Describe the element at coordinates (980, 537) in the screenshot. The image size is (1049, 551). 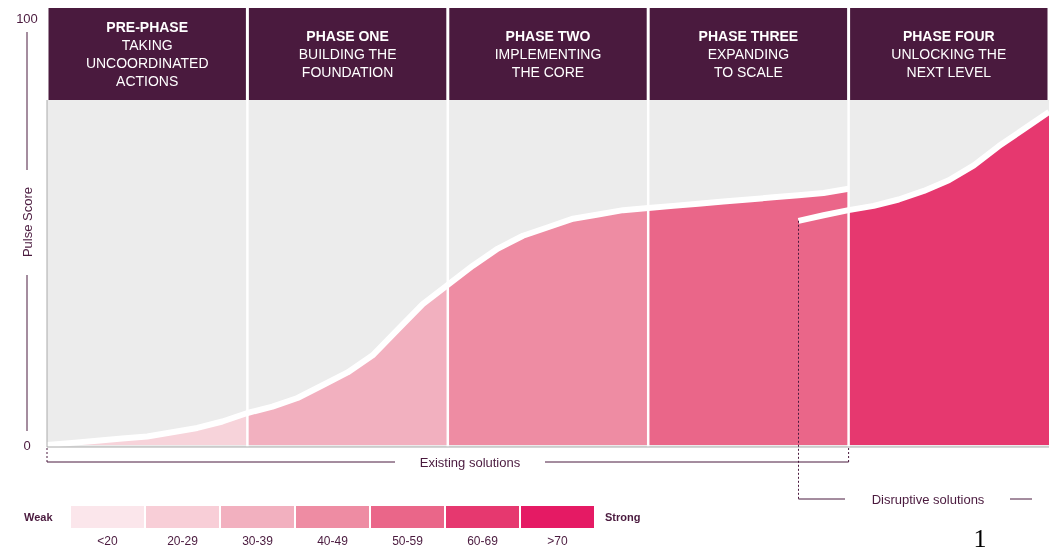
I see `text: 1` at that location.